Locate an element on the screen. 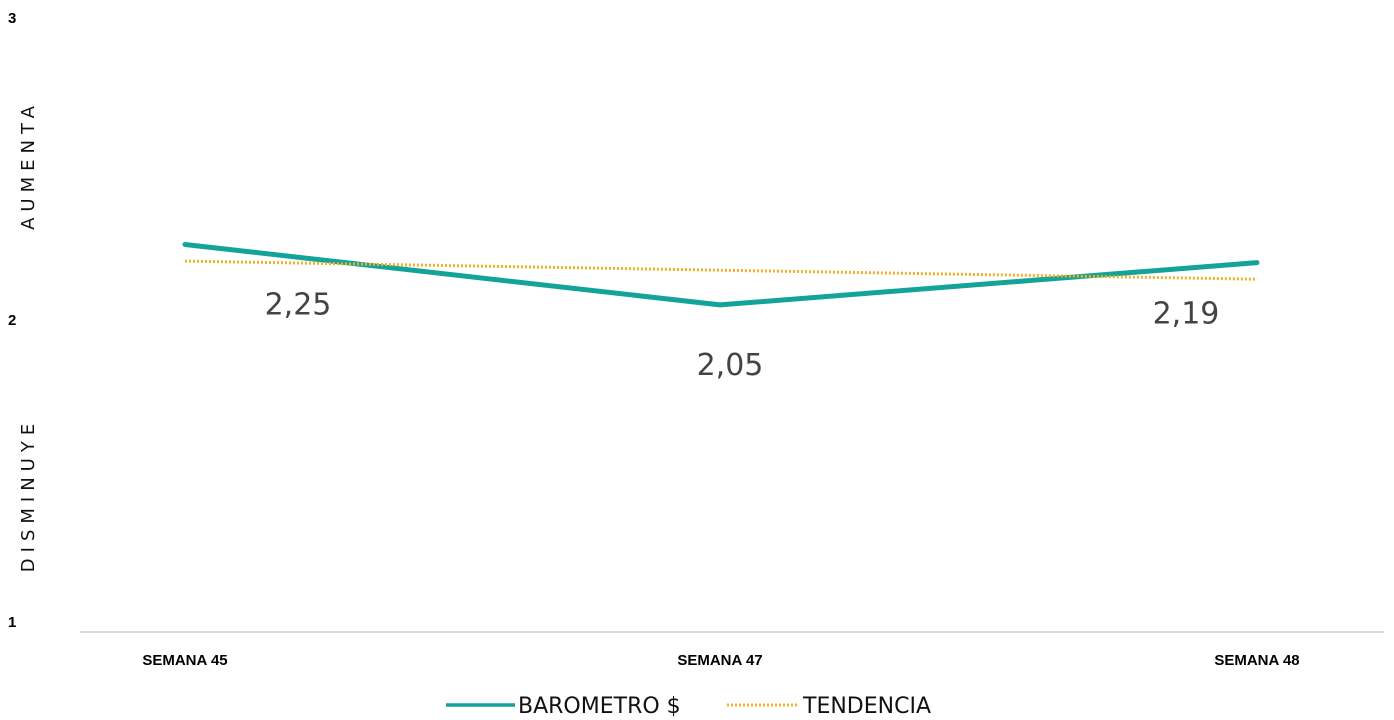 The height and width of the screenshot is (720, 1394). x-tick-labels: SEMANA 45 SEMANA 47 SEMANA 48 is located at coordinates (720, 660).